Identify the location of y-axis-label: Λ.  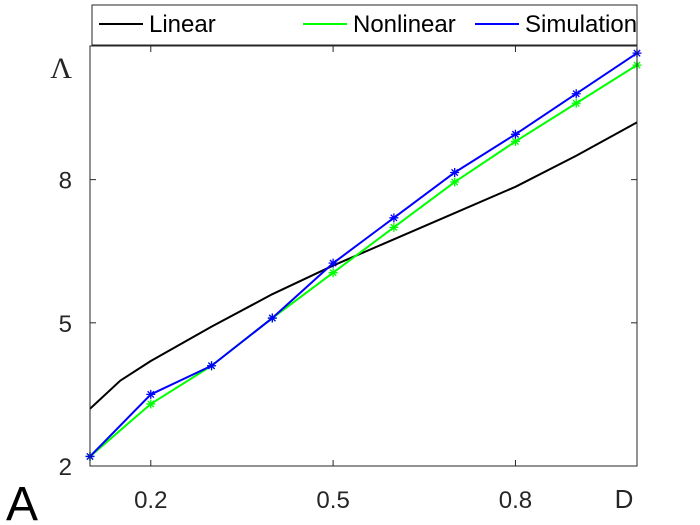
(61, 68).